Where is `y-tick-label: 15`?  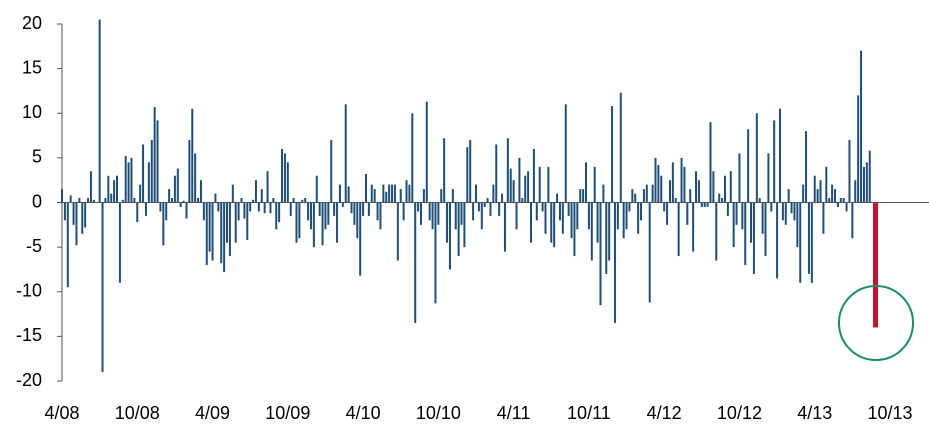
y-tick-label: 15 is located at coordinates (32, 67).